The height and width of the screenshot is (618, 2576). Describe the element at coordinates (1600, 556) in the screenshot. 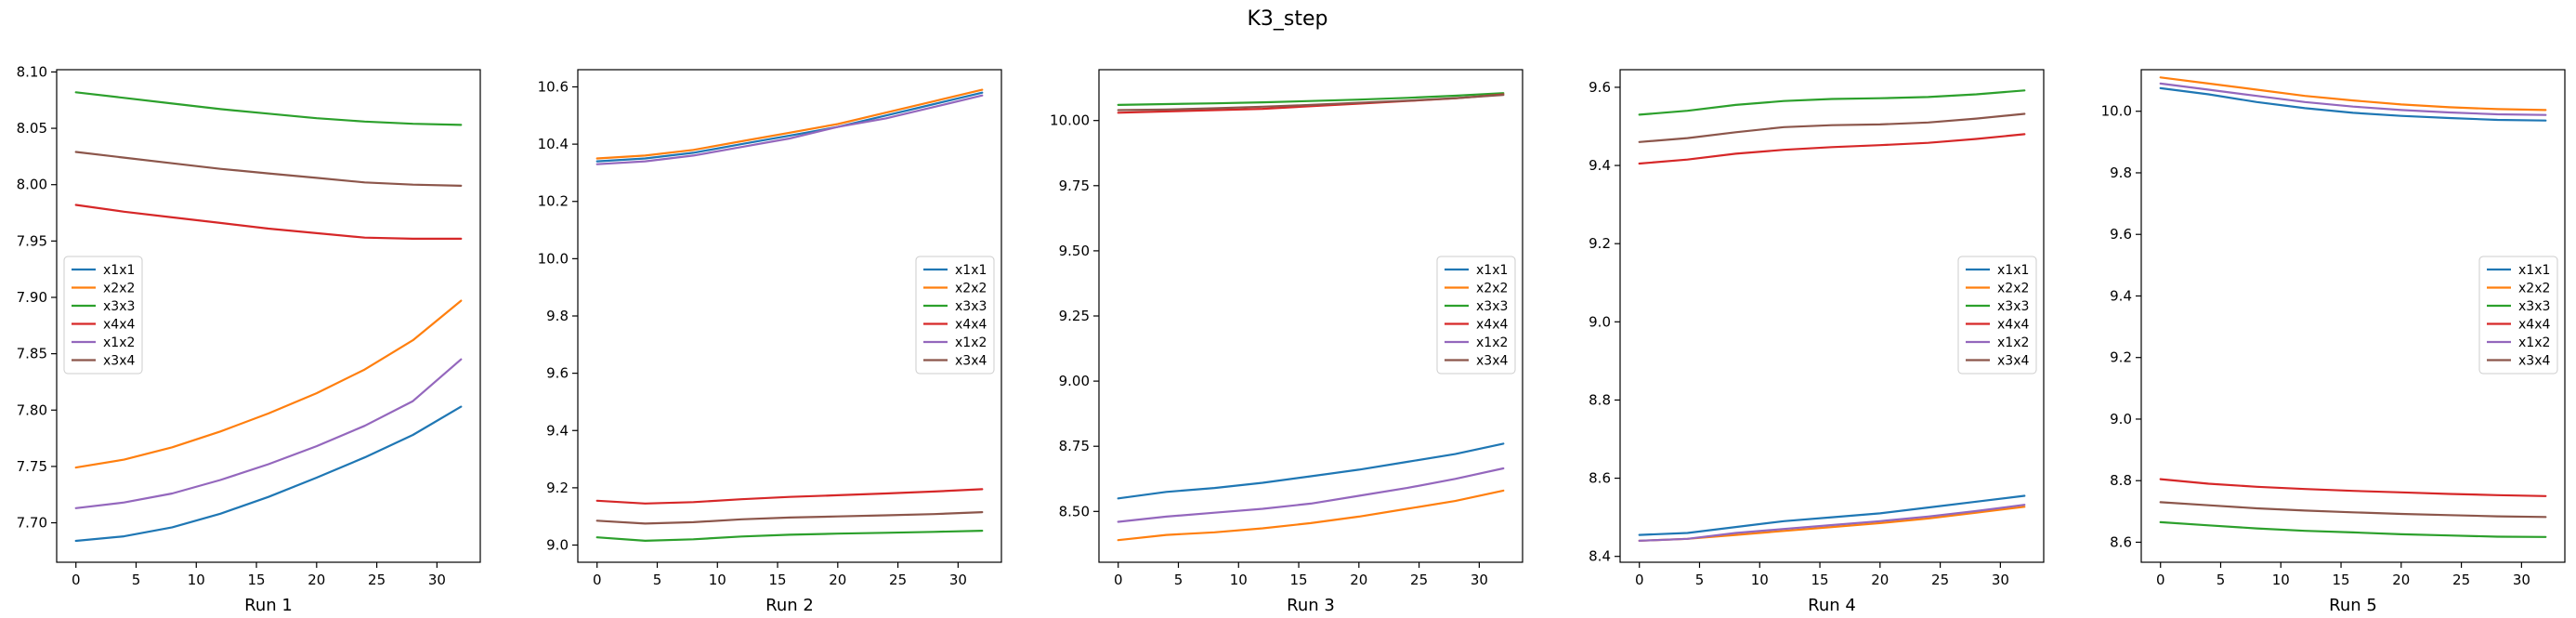

I see `y-tick-label: 8.4` at that location.